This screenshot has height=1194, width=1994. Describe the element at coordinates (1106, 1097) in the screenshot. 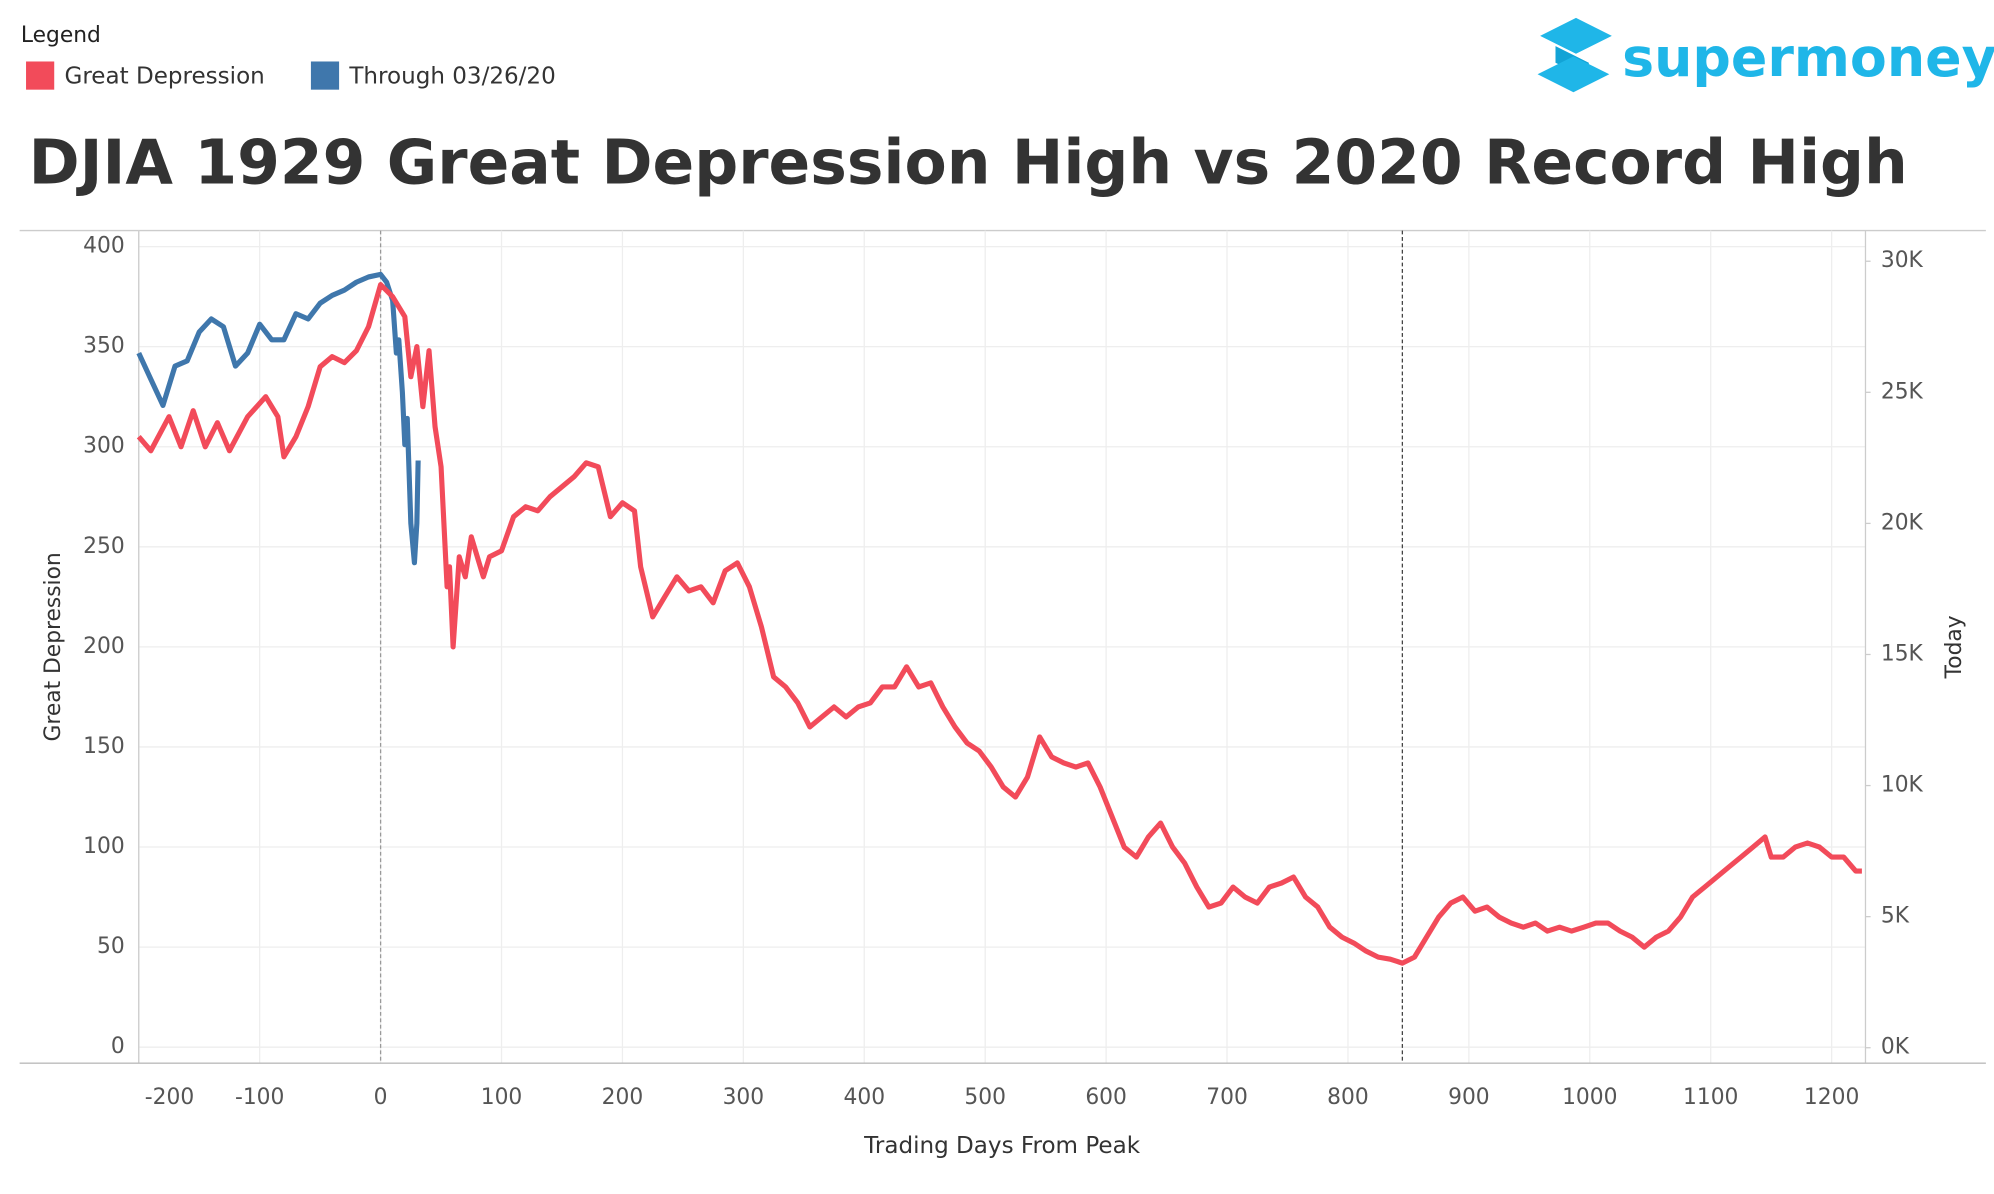

I see `x-tick-label: 600` at that location.